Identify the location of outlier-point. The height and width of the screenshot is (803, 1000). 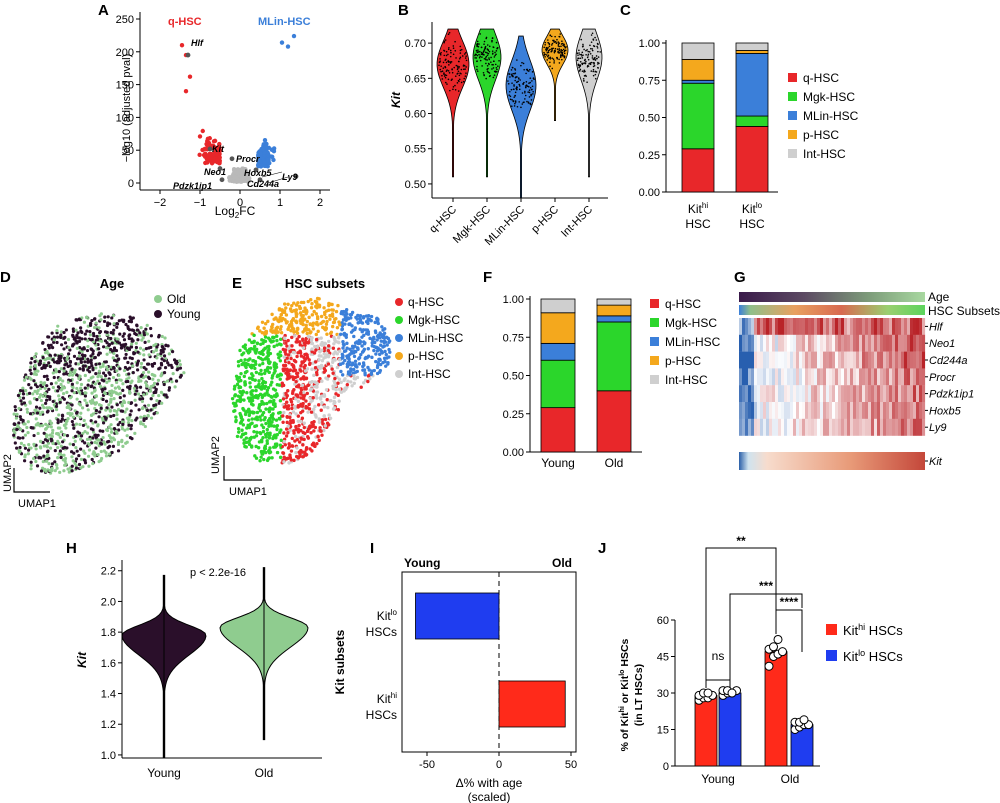
(282, 42).